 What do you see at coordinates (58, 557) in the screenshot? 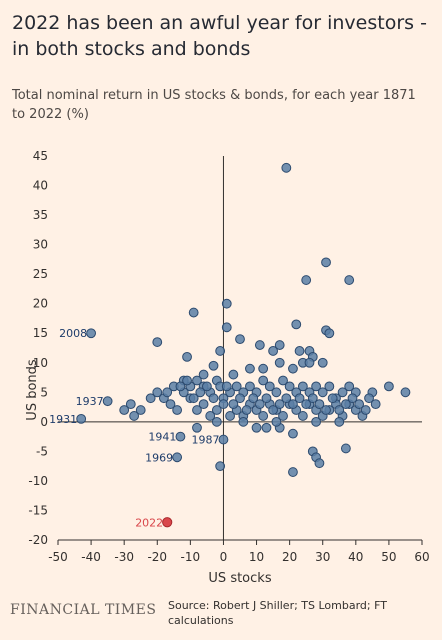
I see `x-tick-label: -50` at bounding box center [58, 557].